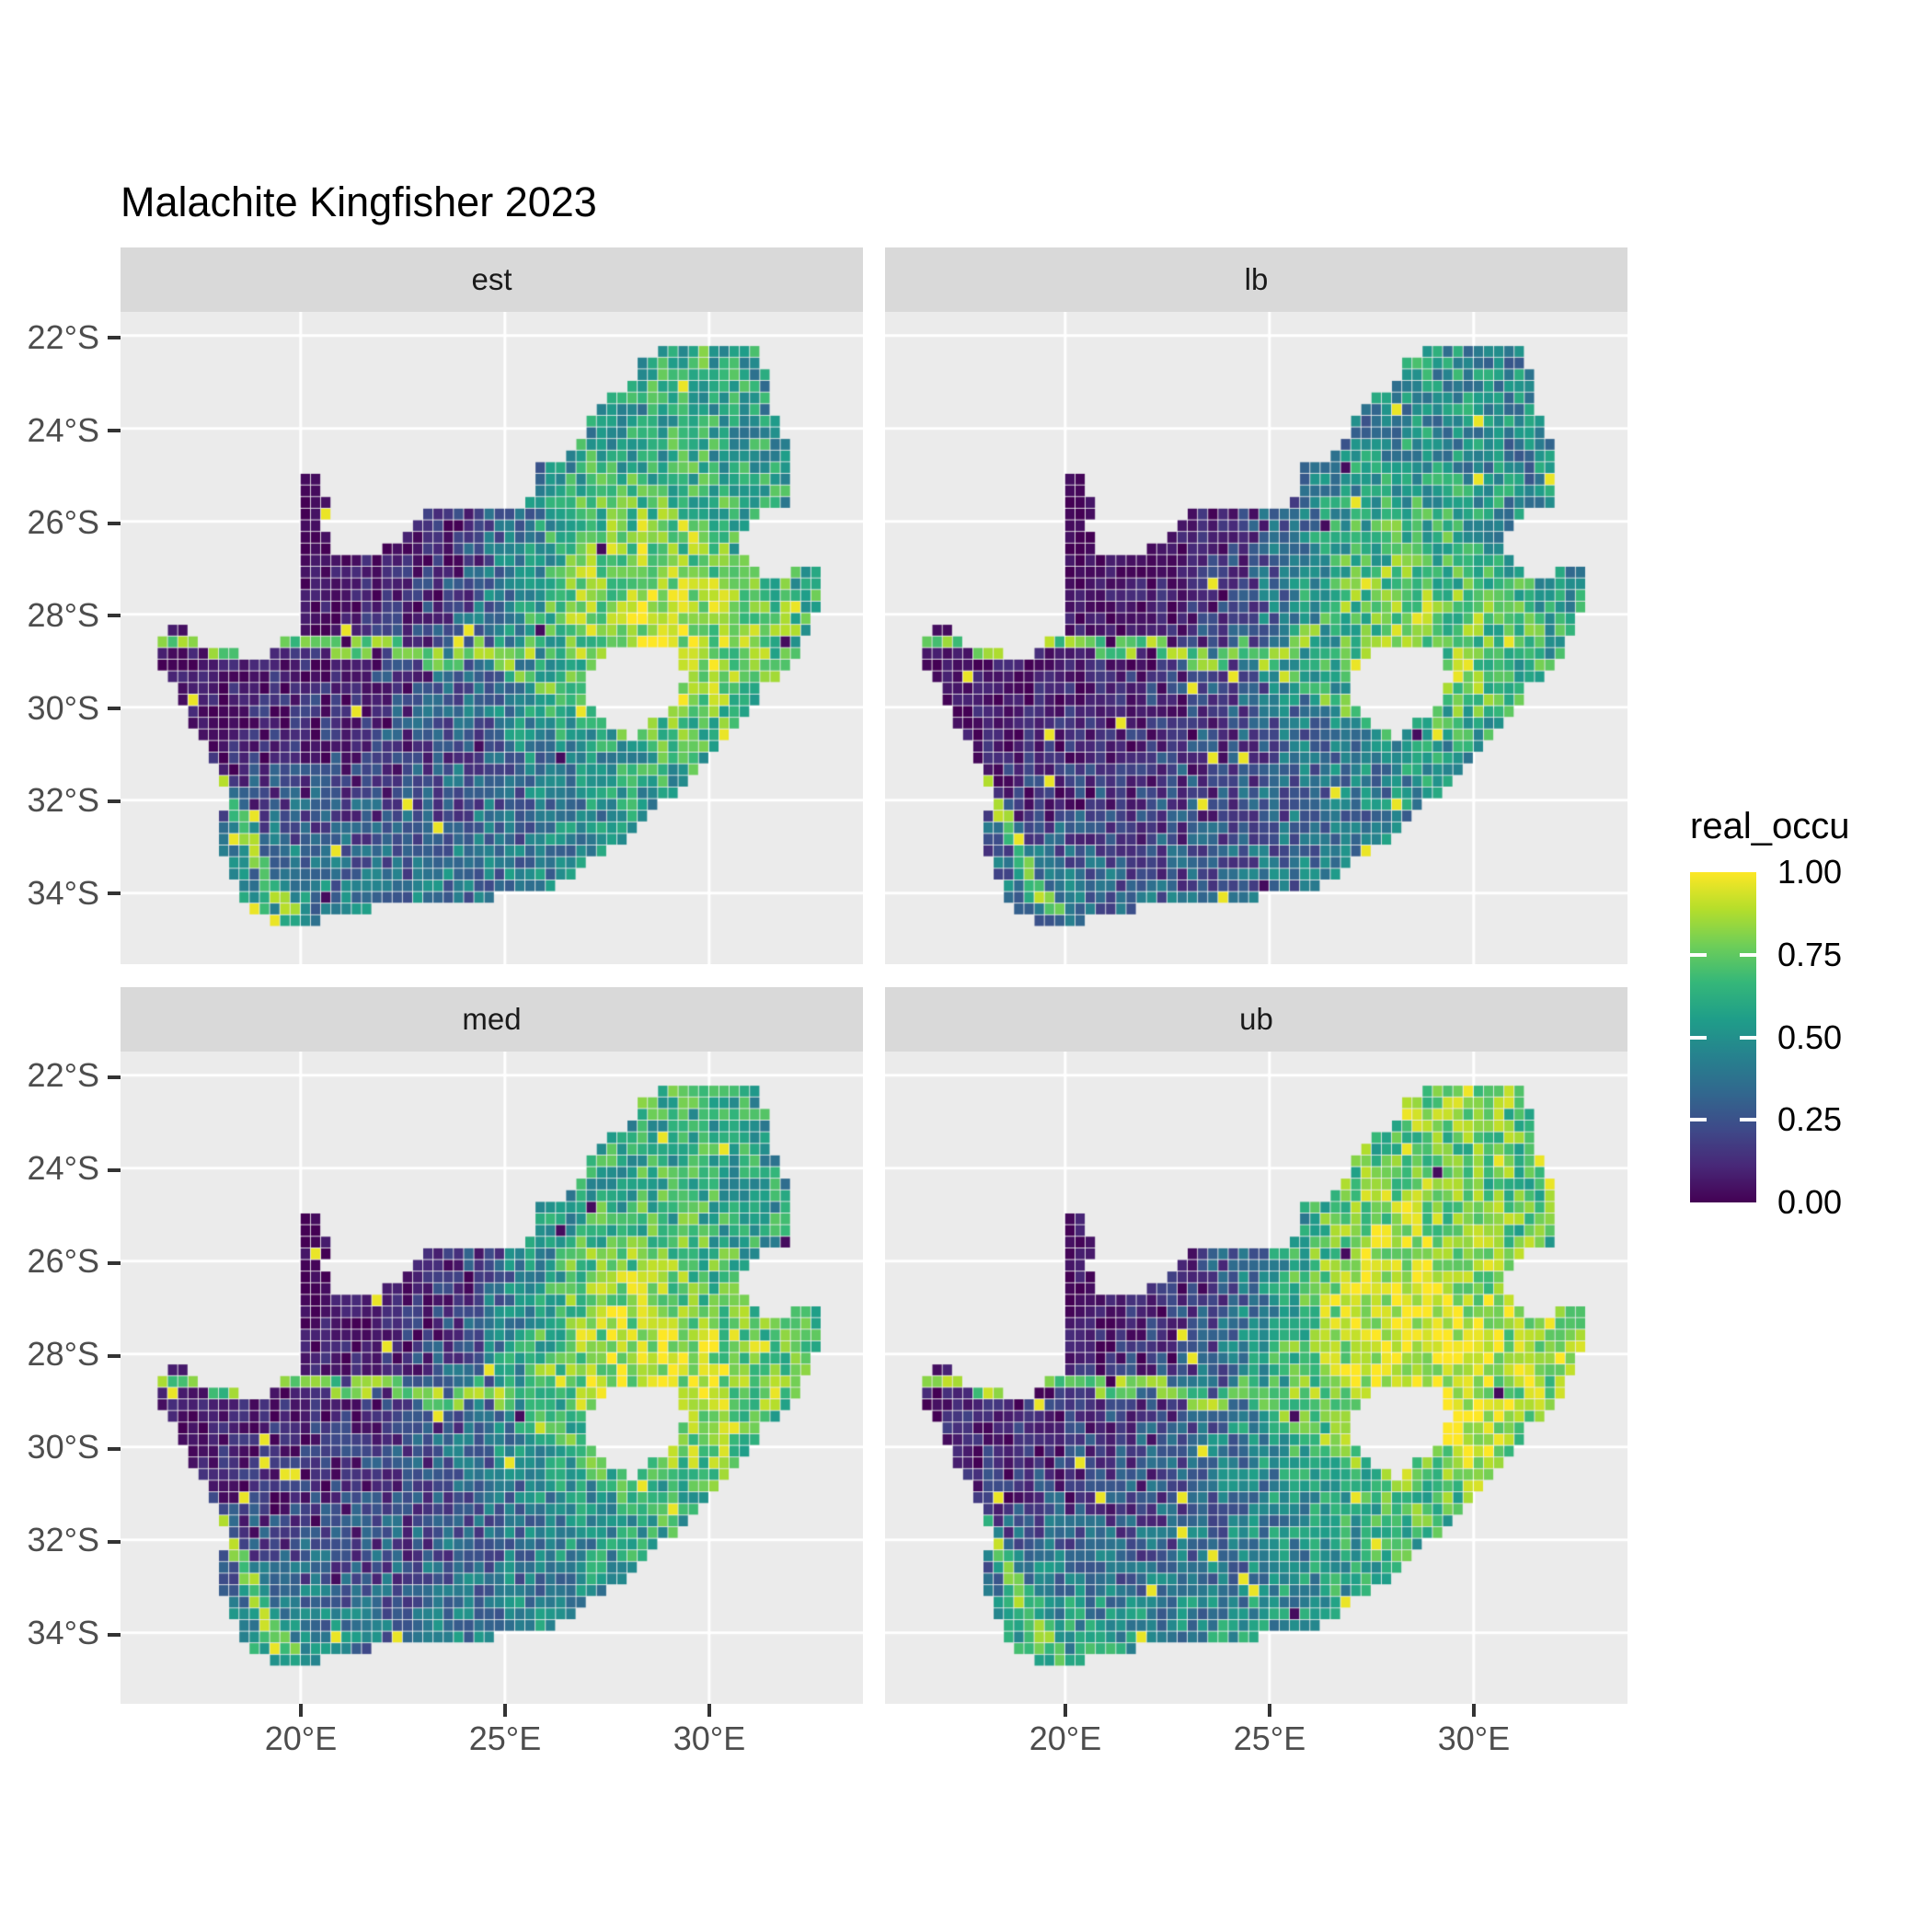 The height and width of the screenshot is (1932, 1932). I want to click on facet-strip-lb: lb, so click(1256, 279).